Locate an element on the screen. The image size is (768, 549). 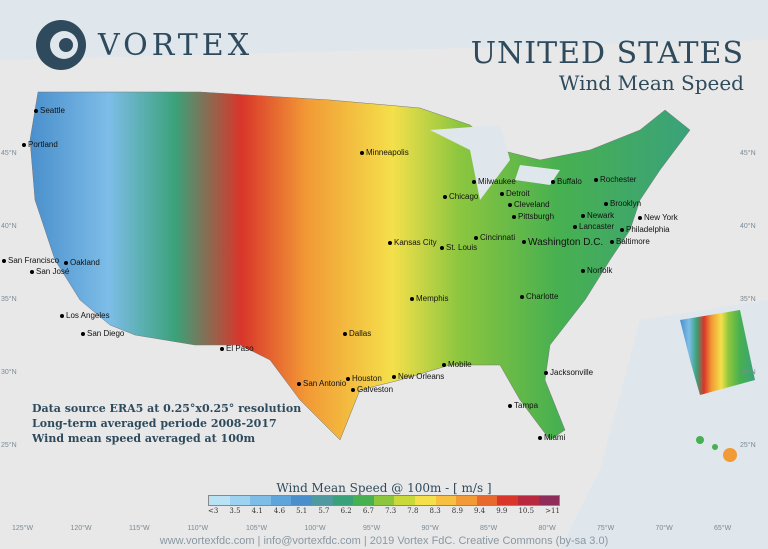
city-label: Chicago is located at coordinates (460, 196).